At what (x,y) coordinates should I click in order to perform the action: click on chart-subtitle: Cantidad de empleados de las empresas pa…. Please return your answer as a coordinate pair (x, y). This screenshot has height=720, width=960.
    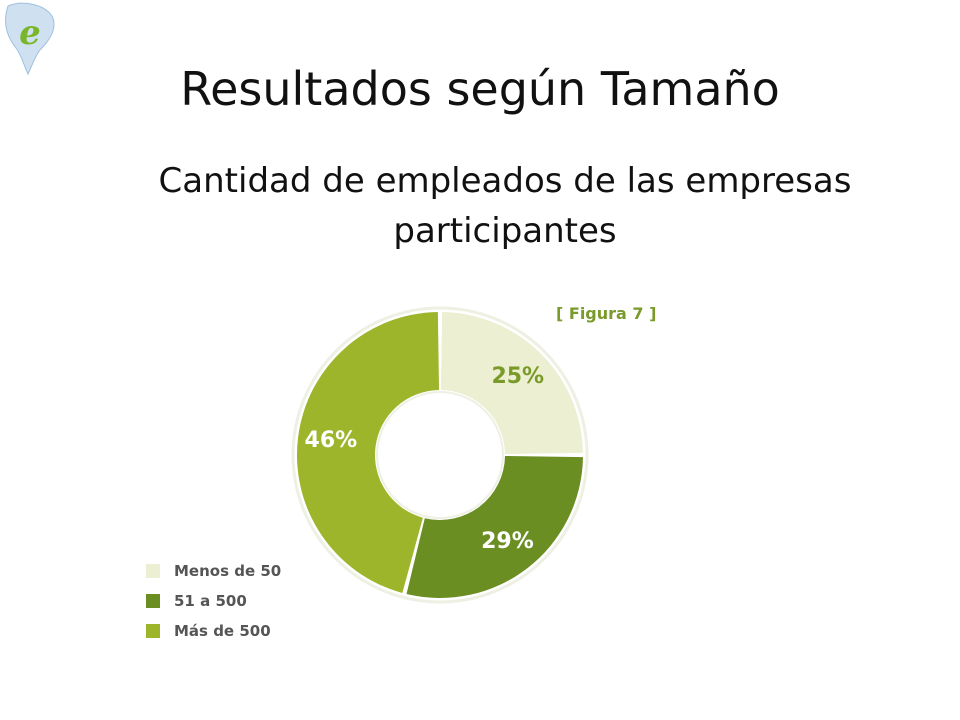
    Looking at the image, I should click on (505, 206).